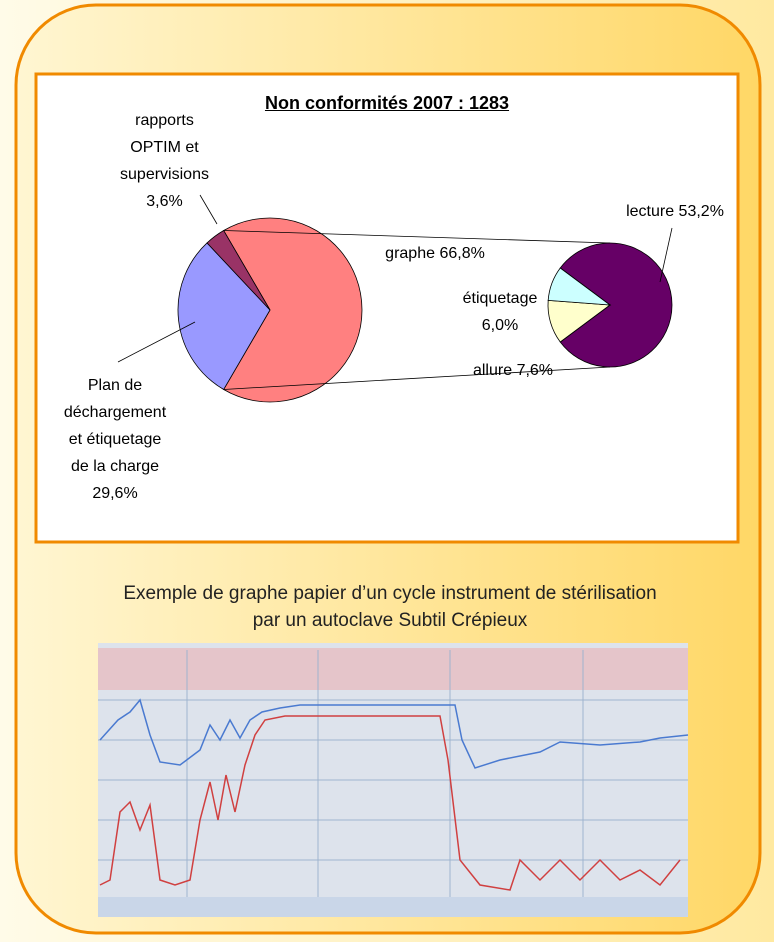  Describe the element at coordinates (701, 211) in the screenshot. I see `value-label: 53,2%` at that location.